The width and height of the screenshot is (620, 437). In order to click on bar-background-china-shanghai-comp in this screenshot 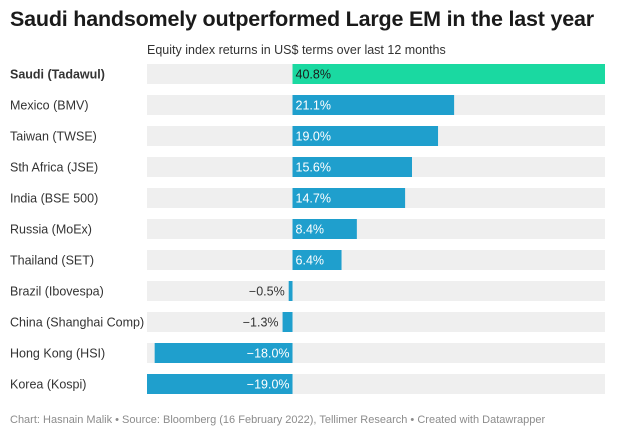, I will do `click(376, 322)`.